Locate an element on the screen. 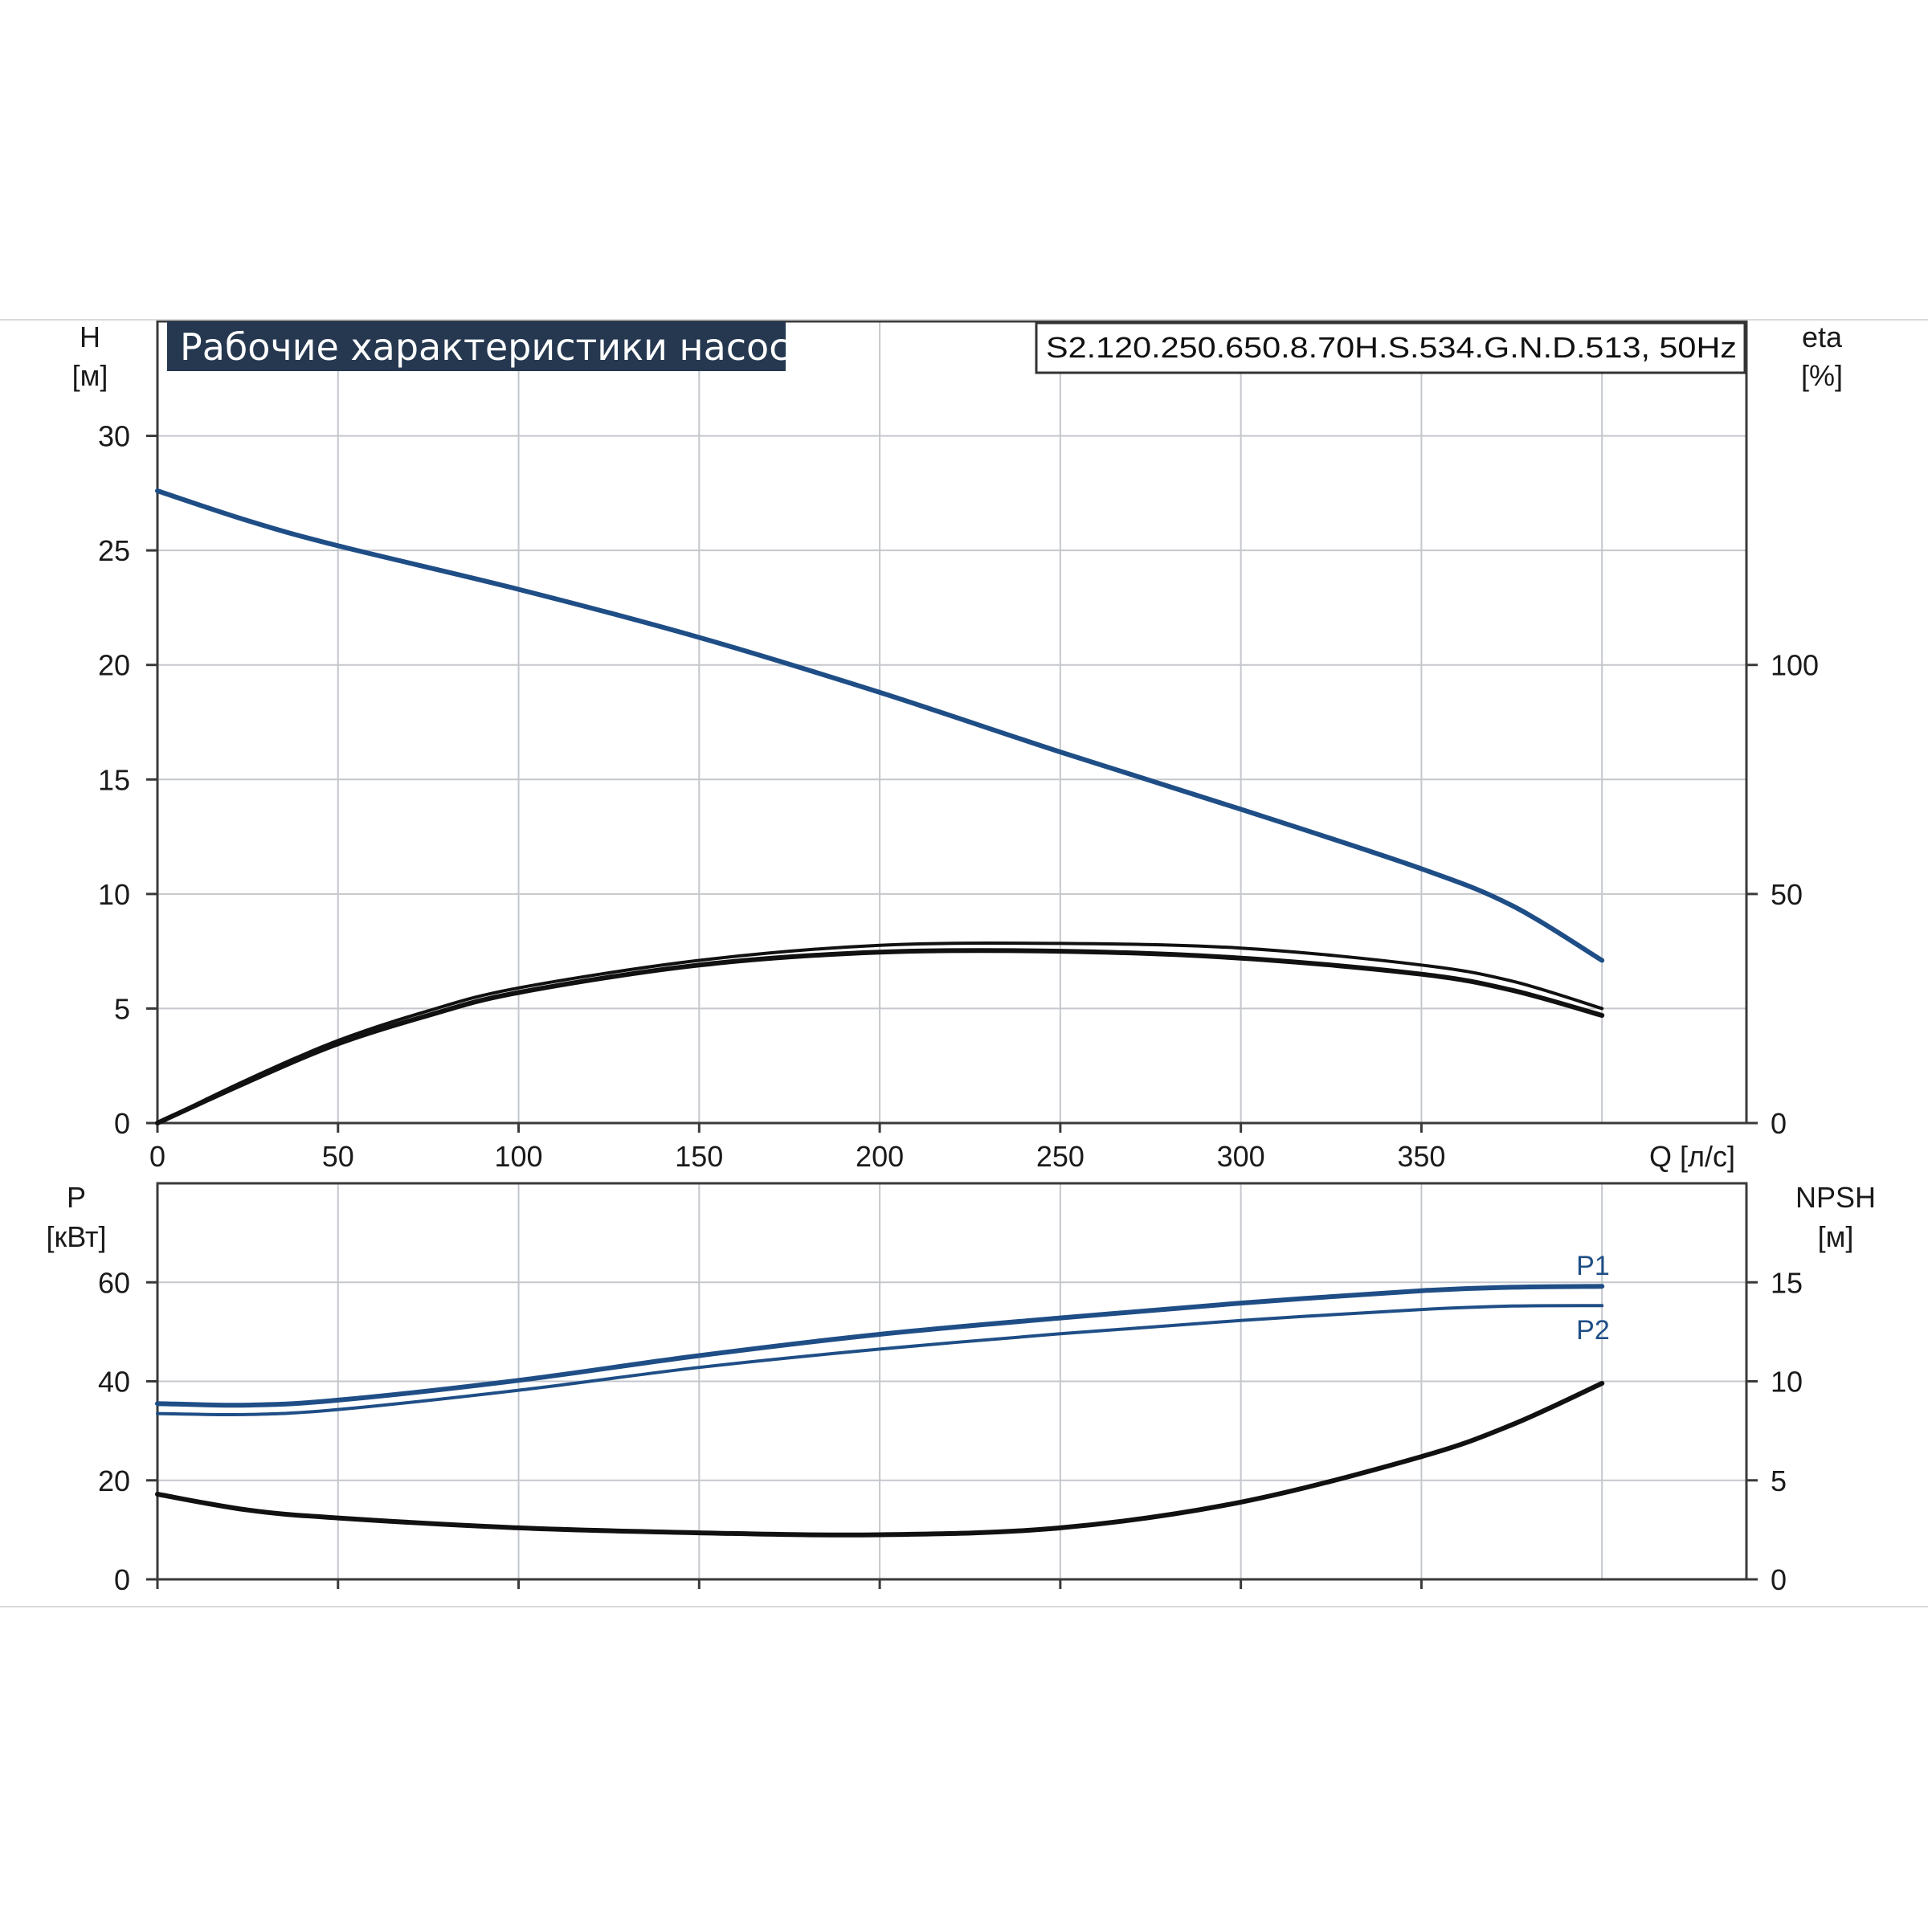 The image size is (1928, 1932). x-tick-label: 100 is located at coordinates (519, 1156).